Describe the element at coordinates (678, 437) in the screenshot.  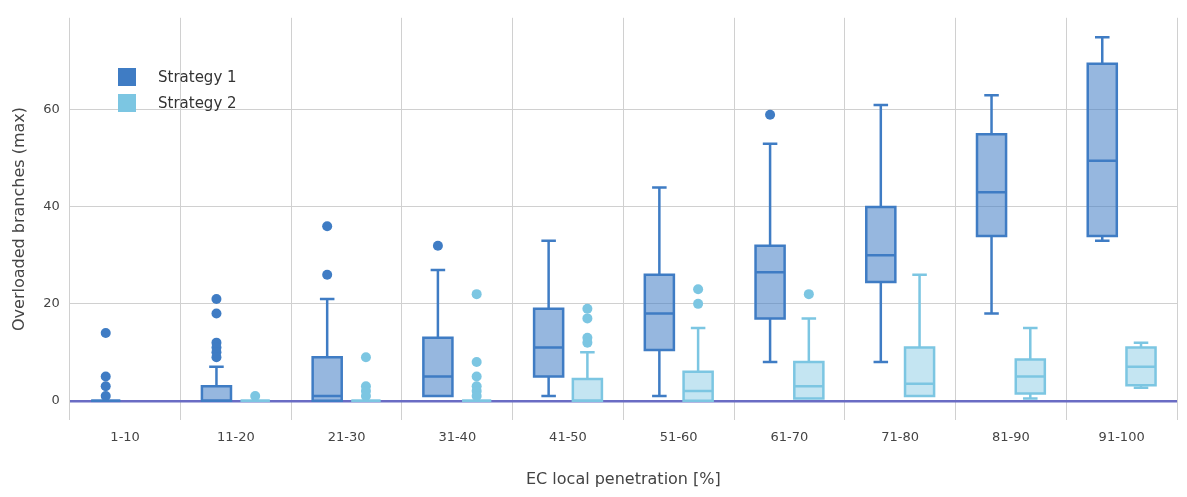
I see `x-tick-label: 51-60` at that location.